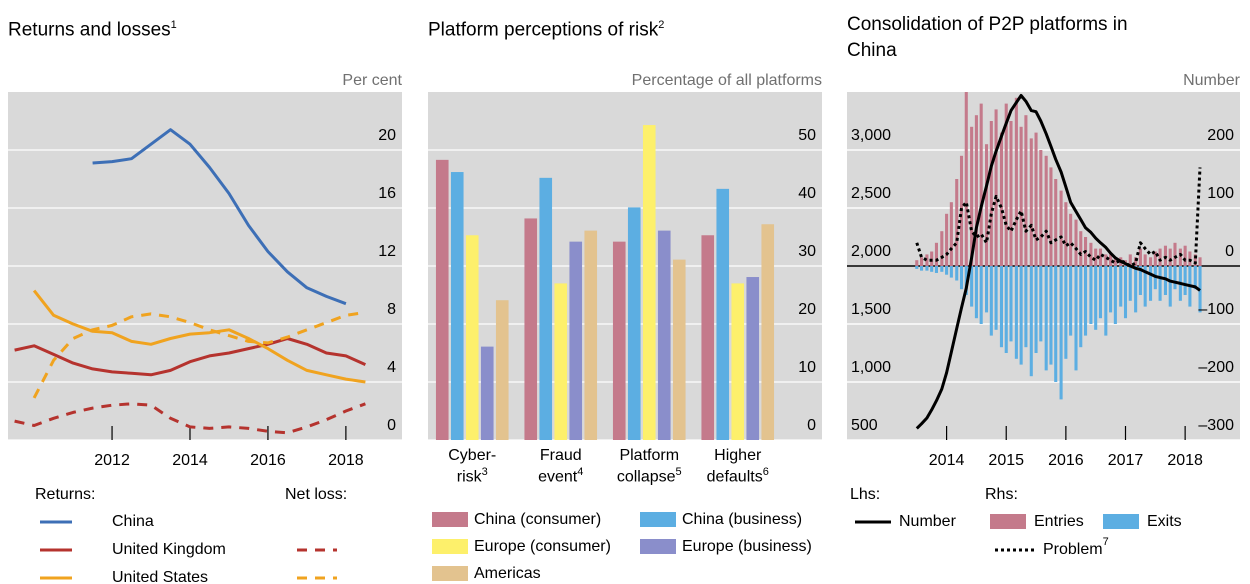  I want to click on y-tick-label: 20, so click(387, 135).